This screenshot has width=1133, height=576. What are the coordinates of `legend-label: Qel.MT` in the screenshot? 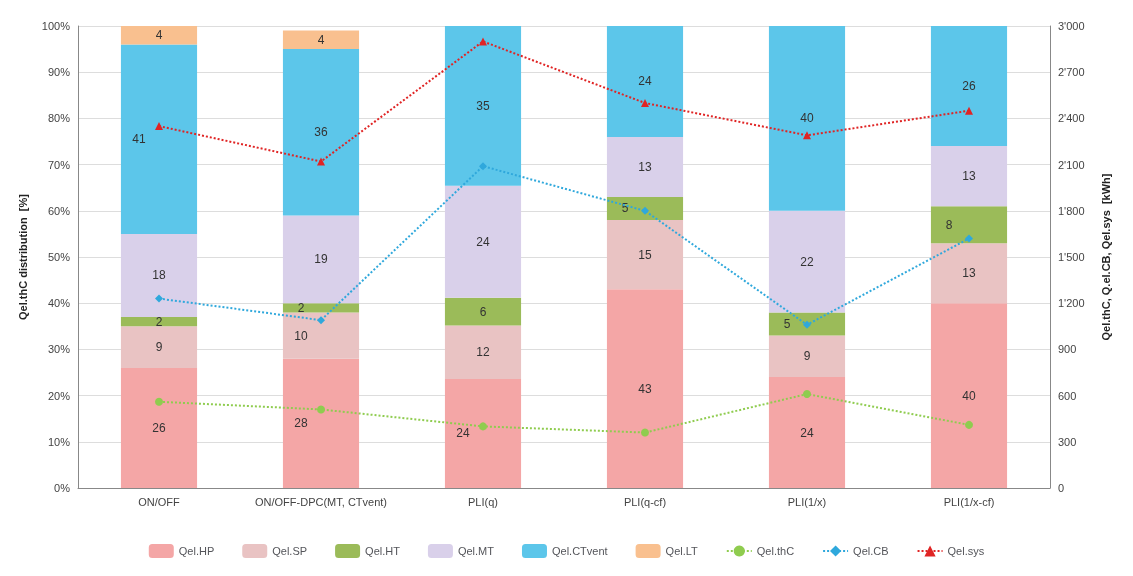 It's located at (476, 551).